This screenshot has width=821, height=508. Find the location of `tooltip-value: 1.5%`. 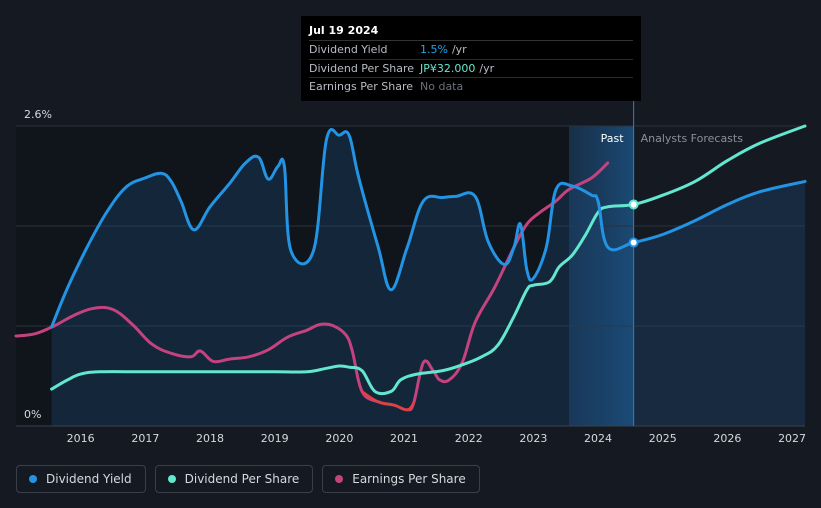

tooltip-value: 1.5% is located at coordinates (434, 49).